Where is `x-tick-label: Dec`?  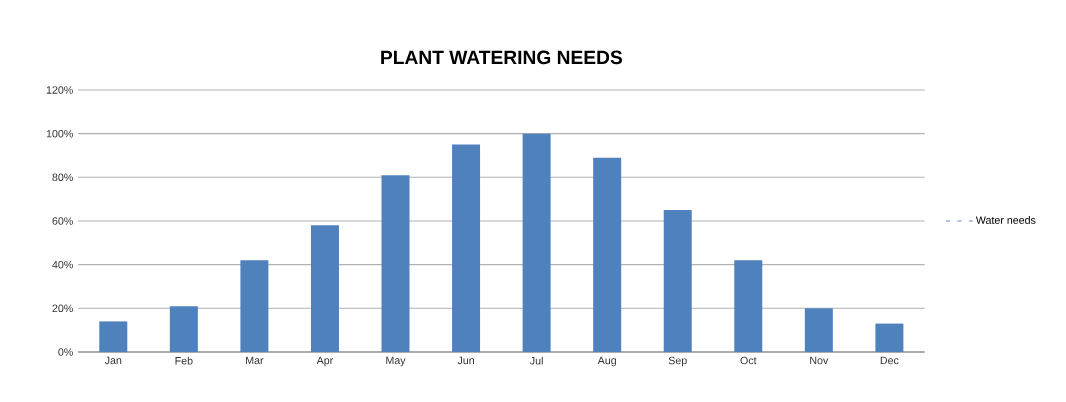
x-tick-label: Dec is located at coordinates (889, 360).